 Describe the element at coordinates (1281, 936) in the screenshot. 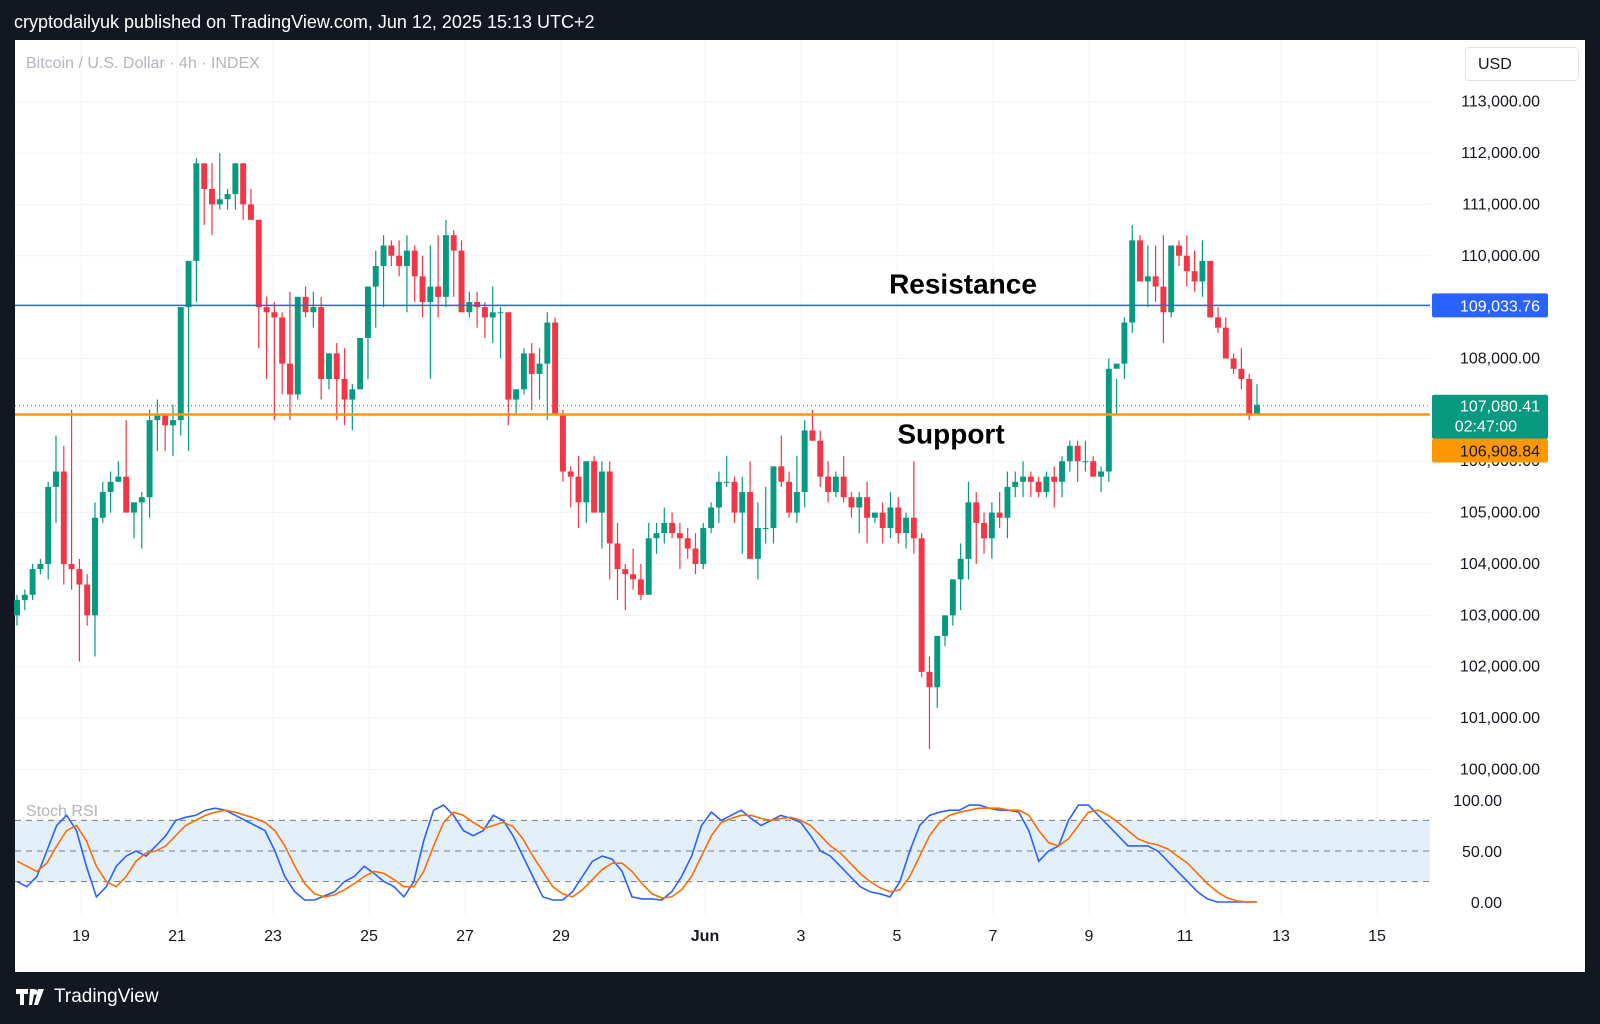

I see `x-tick-label: 13` at that location.